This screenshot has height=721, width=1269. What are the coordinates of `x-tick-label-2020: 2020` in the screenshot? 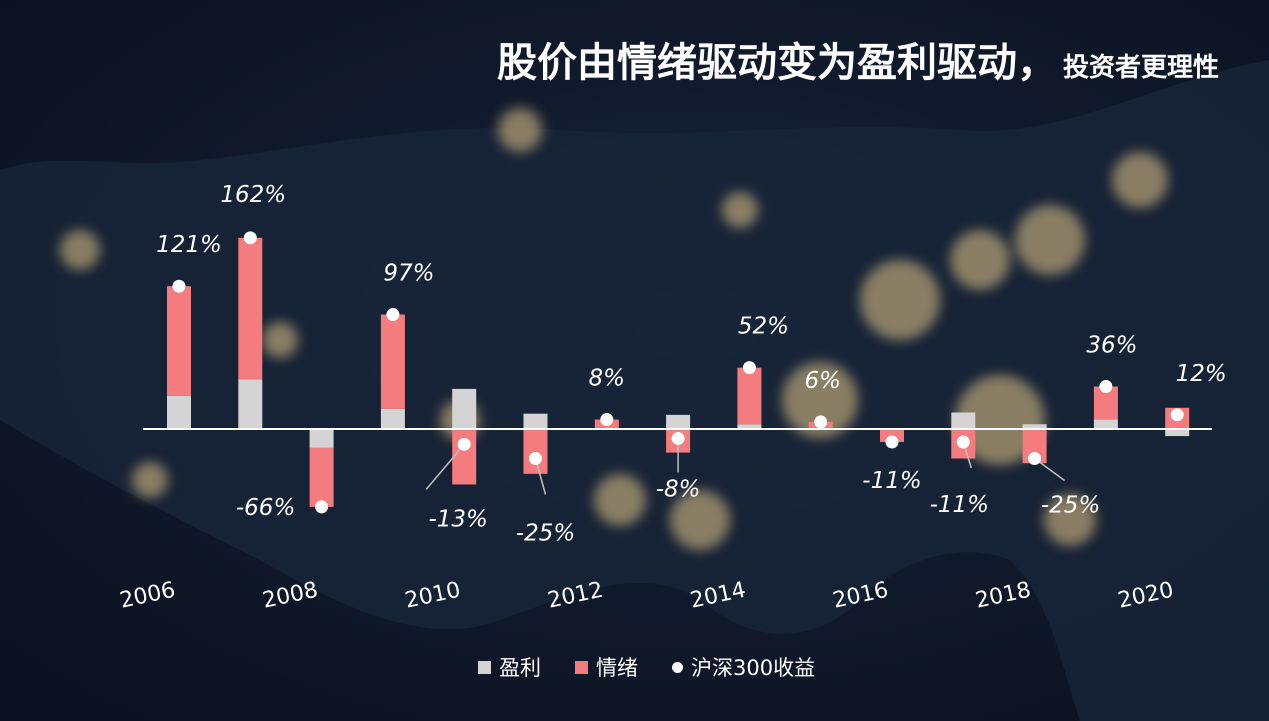 It's located at (1146, 596).